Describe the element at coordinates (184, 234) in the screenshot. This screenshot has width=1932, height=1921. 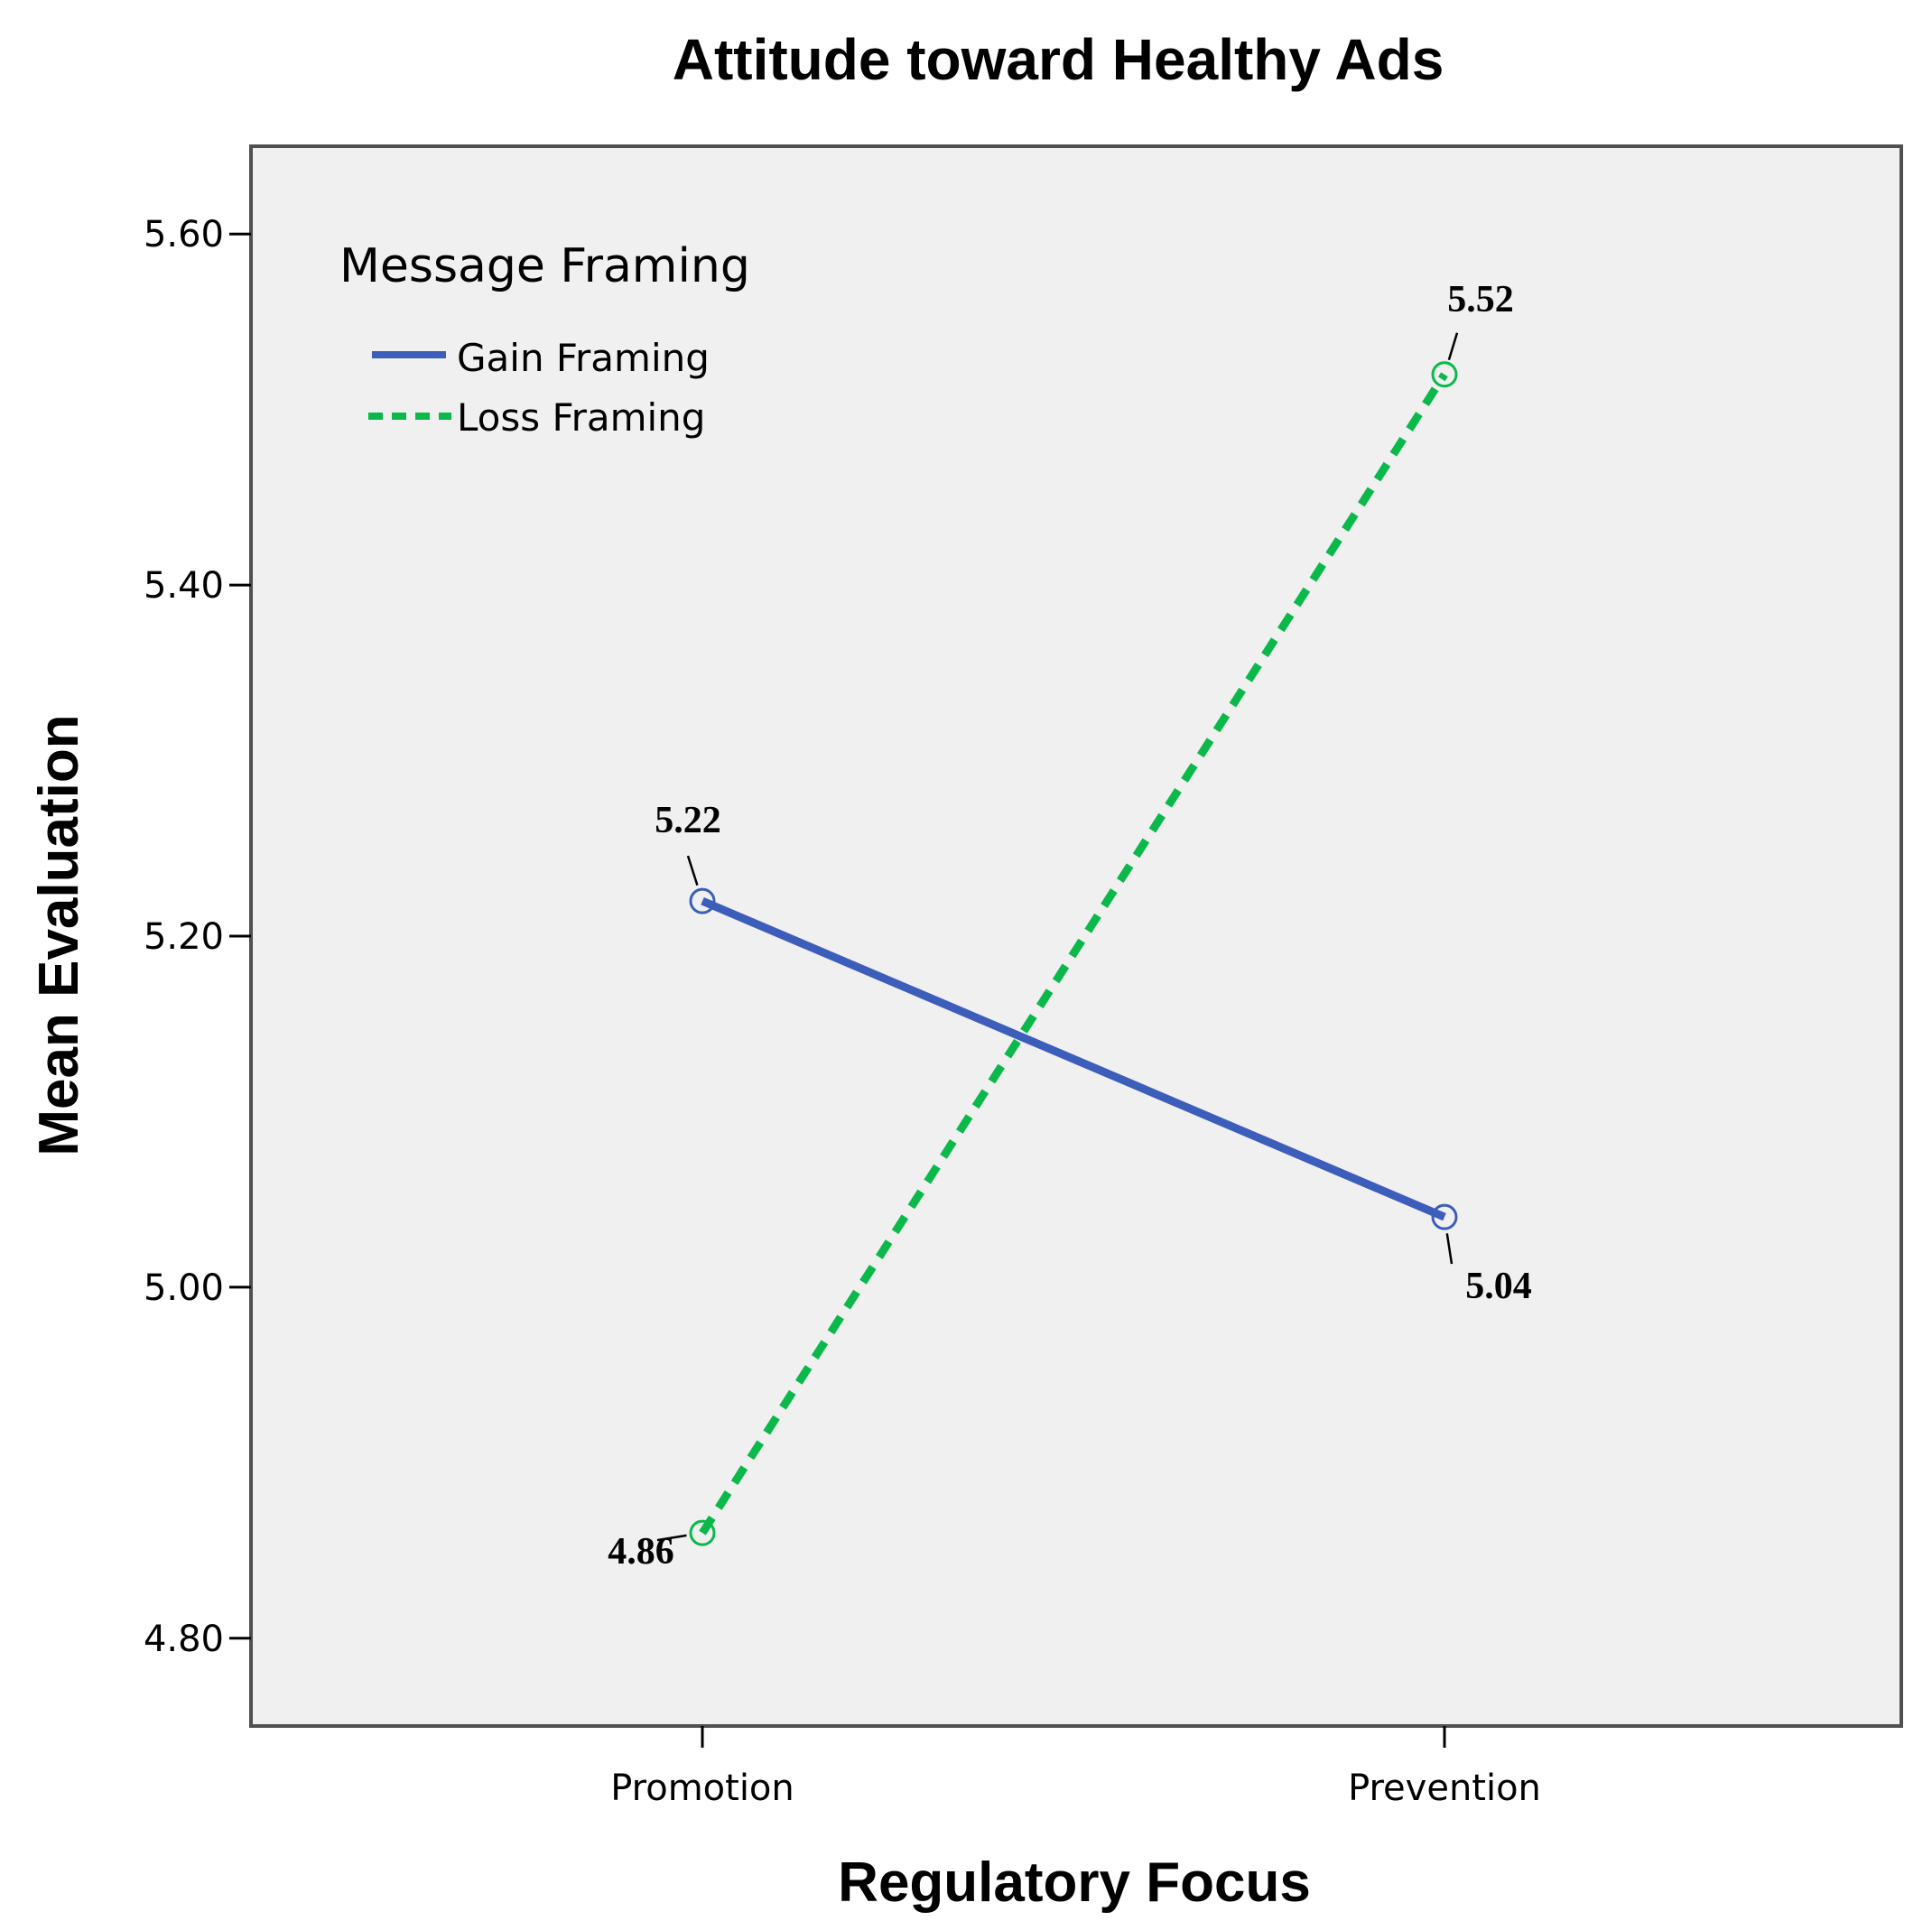
I see `y-tick-label: 5.60` at that location.